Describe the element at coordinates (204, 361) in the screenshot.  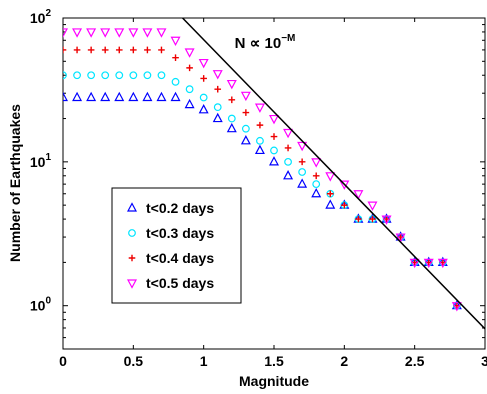
I see `x-tick-label: 1` at that location.